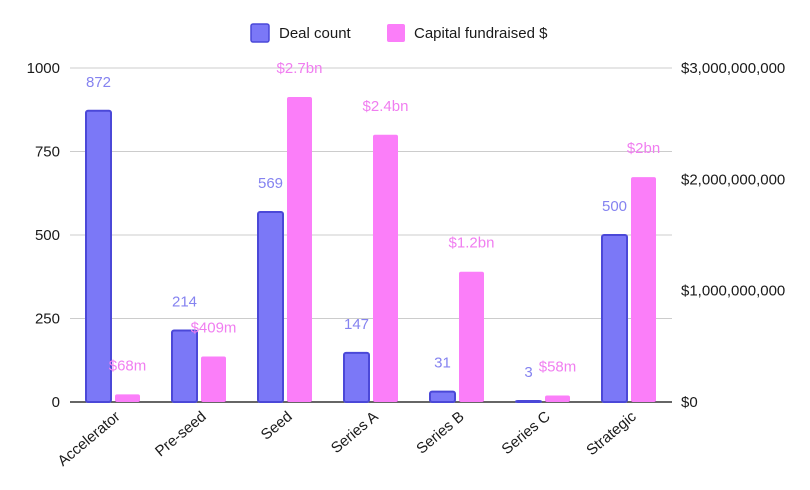 The image size is (810, 490). I want to click on y-left-tick-label: 750, so click(47, 152).